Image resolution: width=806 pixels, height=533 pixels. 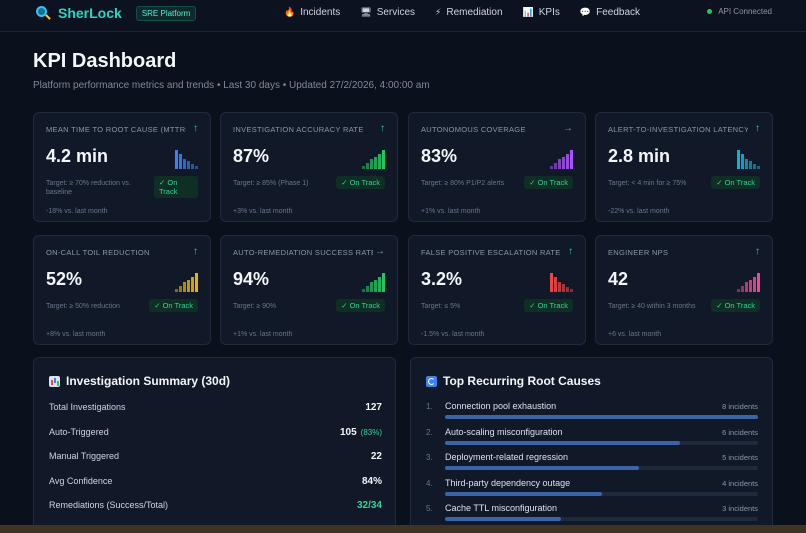 I want to click on magnifier-logo-icon, so click(x=43, y=13).